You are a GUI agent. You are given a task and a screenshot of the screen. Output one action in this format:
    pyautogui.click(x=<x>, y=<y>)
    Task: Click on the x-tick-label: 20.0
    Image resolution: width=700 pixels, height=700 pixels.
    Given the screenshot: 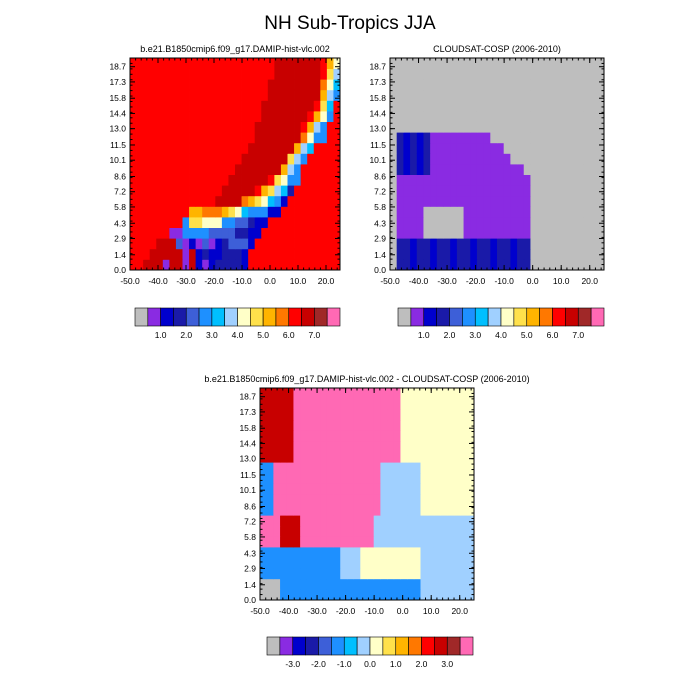 What is the action you would take?
    pyautogui.click(x=326, y=281)
    